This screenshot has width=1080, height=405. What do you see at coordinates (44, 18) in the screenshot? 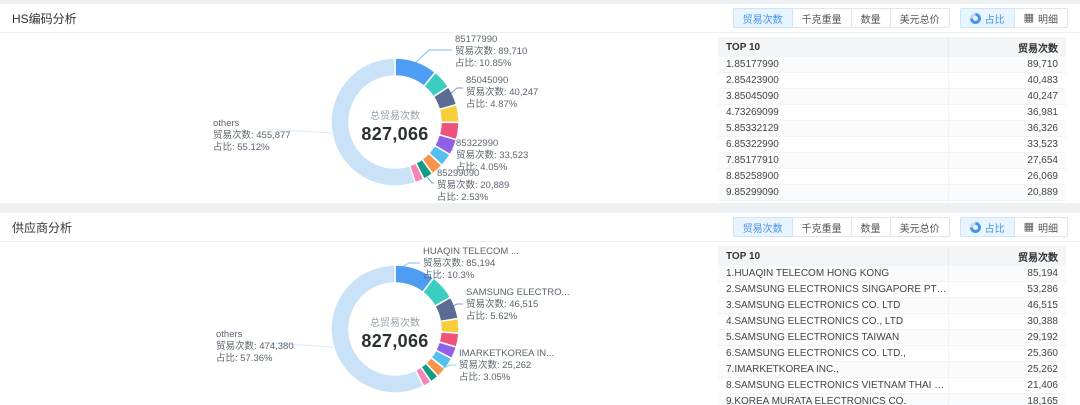
I see `section-title: HS编码分析` at bounding box center [44, 18].